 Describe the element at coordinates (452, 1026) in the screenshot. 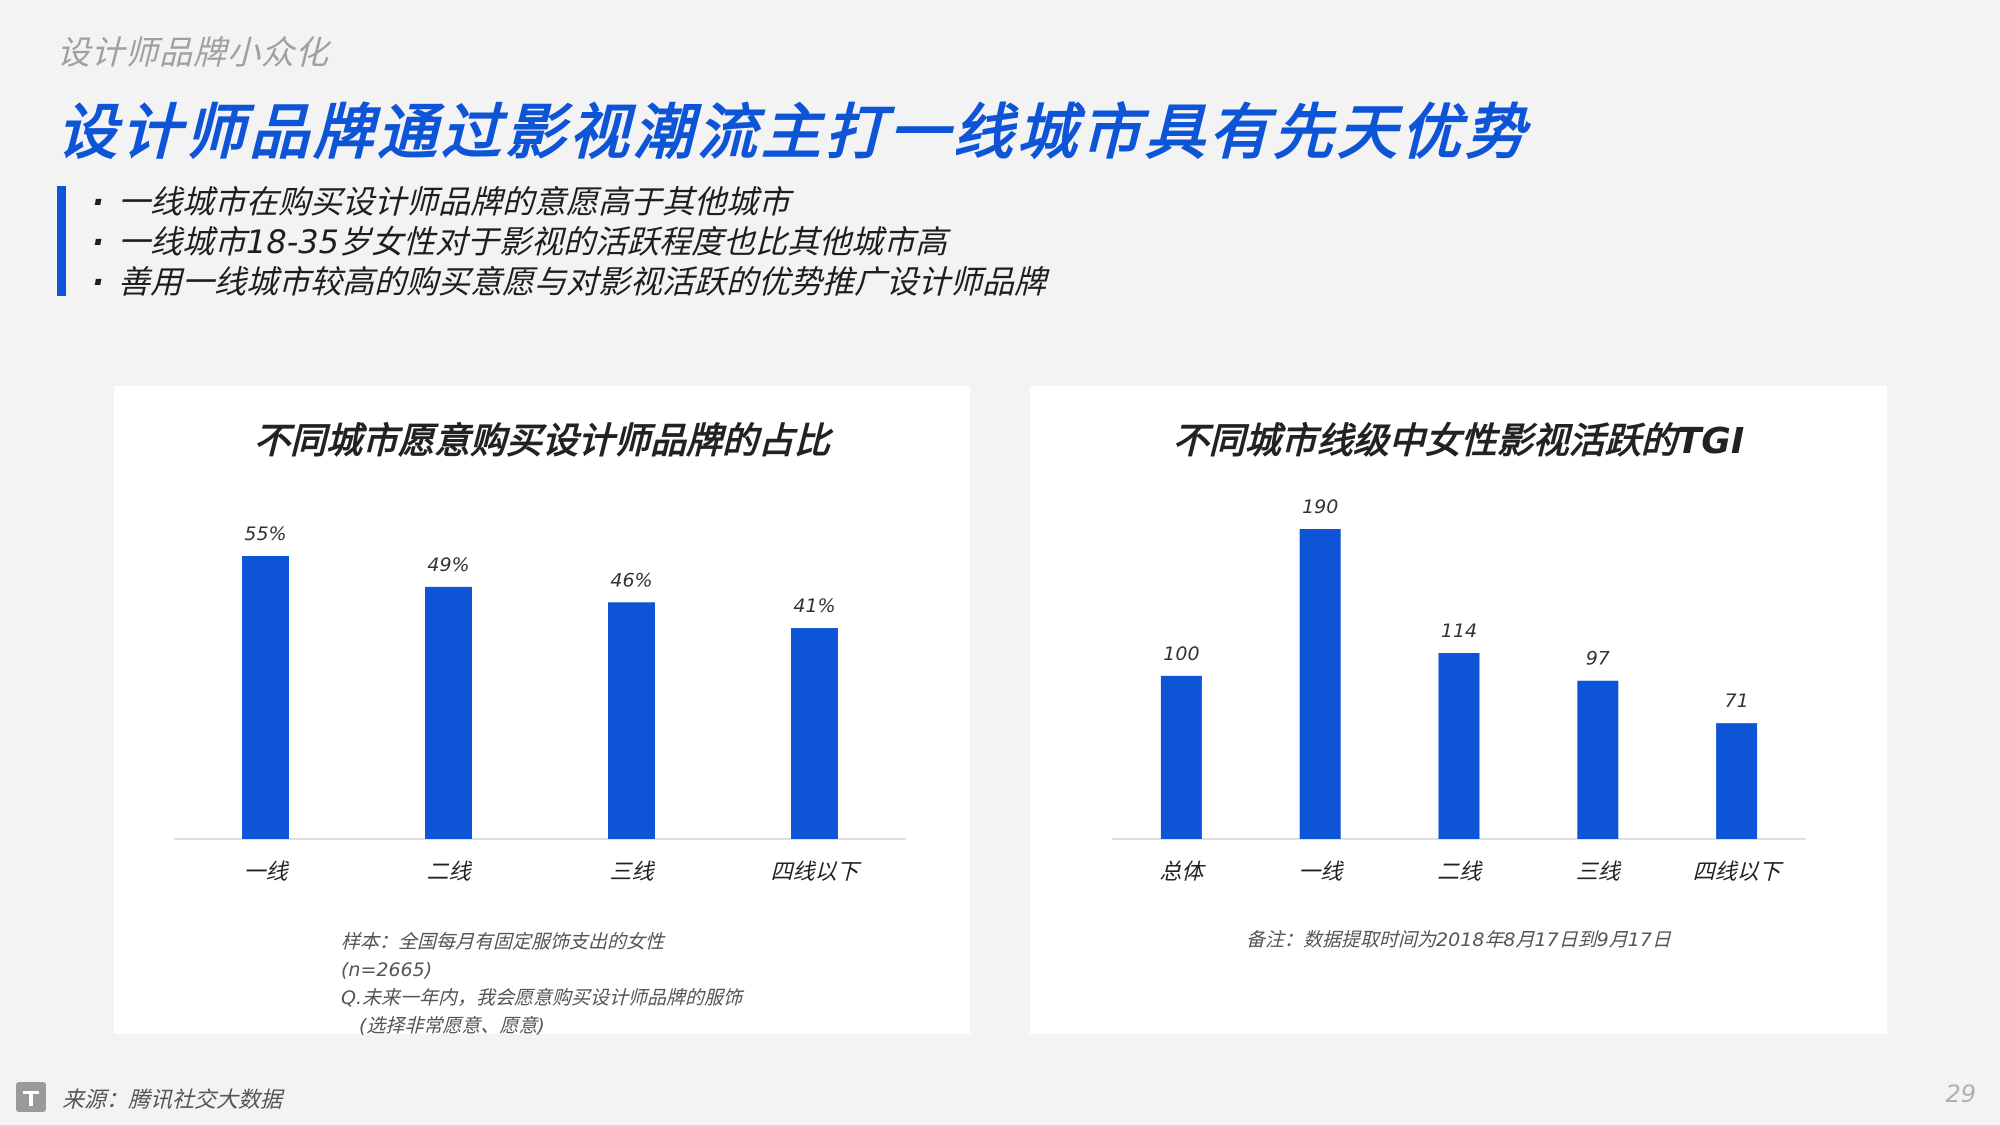

I see `note-line: (选择非常愿意、愿意)` at that location.